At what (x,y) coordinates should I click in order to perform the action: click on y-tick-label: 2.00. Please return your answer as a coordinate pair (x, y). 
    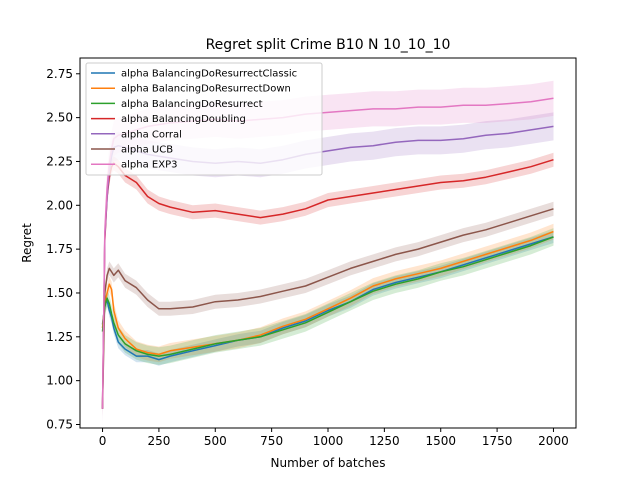
    Looking at the image, I should click on (59, 205).